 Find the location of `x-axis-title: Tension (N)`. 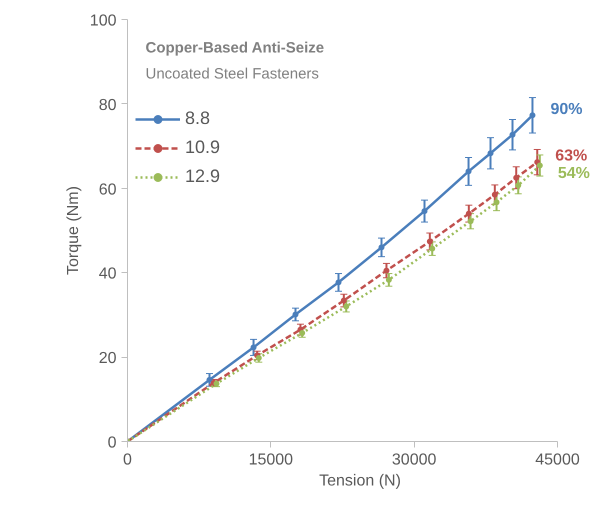

x-axis-title: Tension (N) is located at coordinates (360, 481).